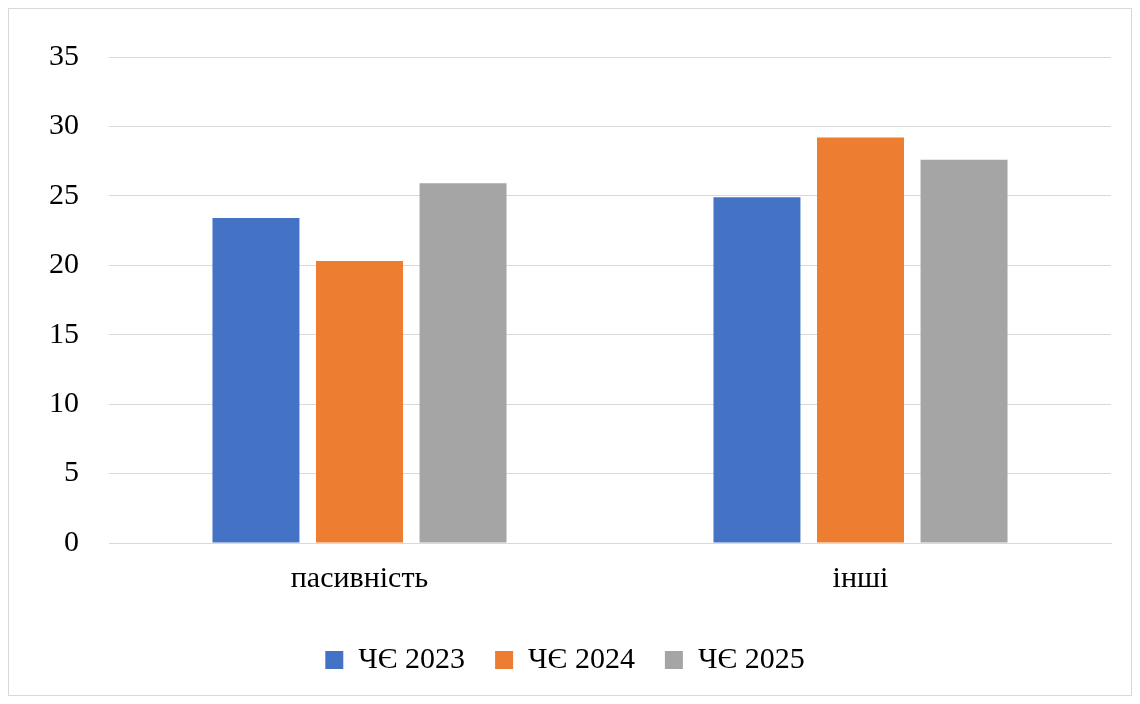  What do you see at coordinates (64, 332) in the screenshot?
I see `y-tick-label: 15` at bounding box center [64, 332].